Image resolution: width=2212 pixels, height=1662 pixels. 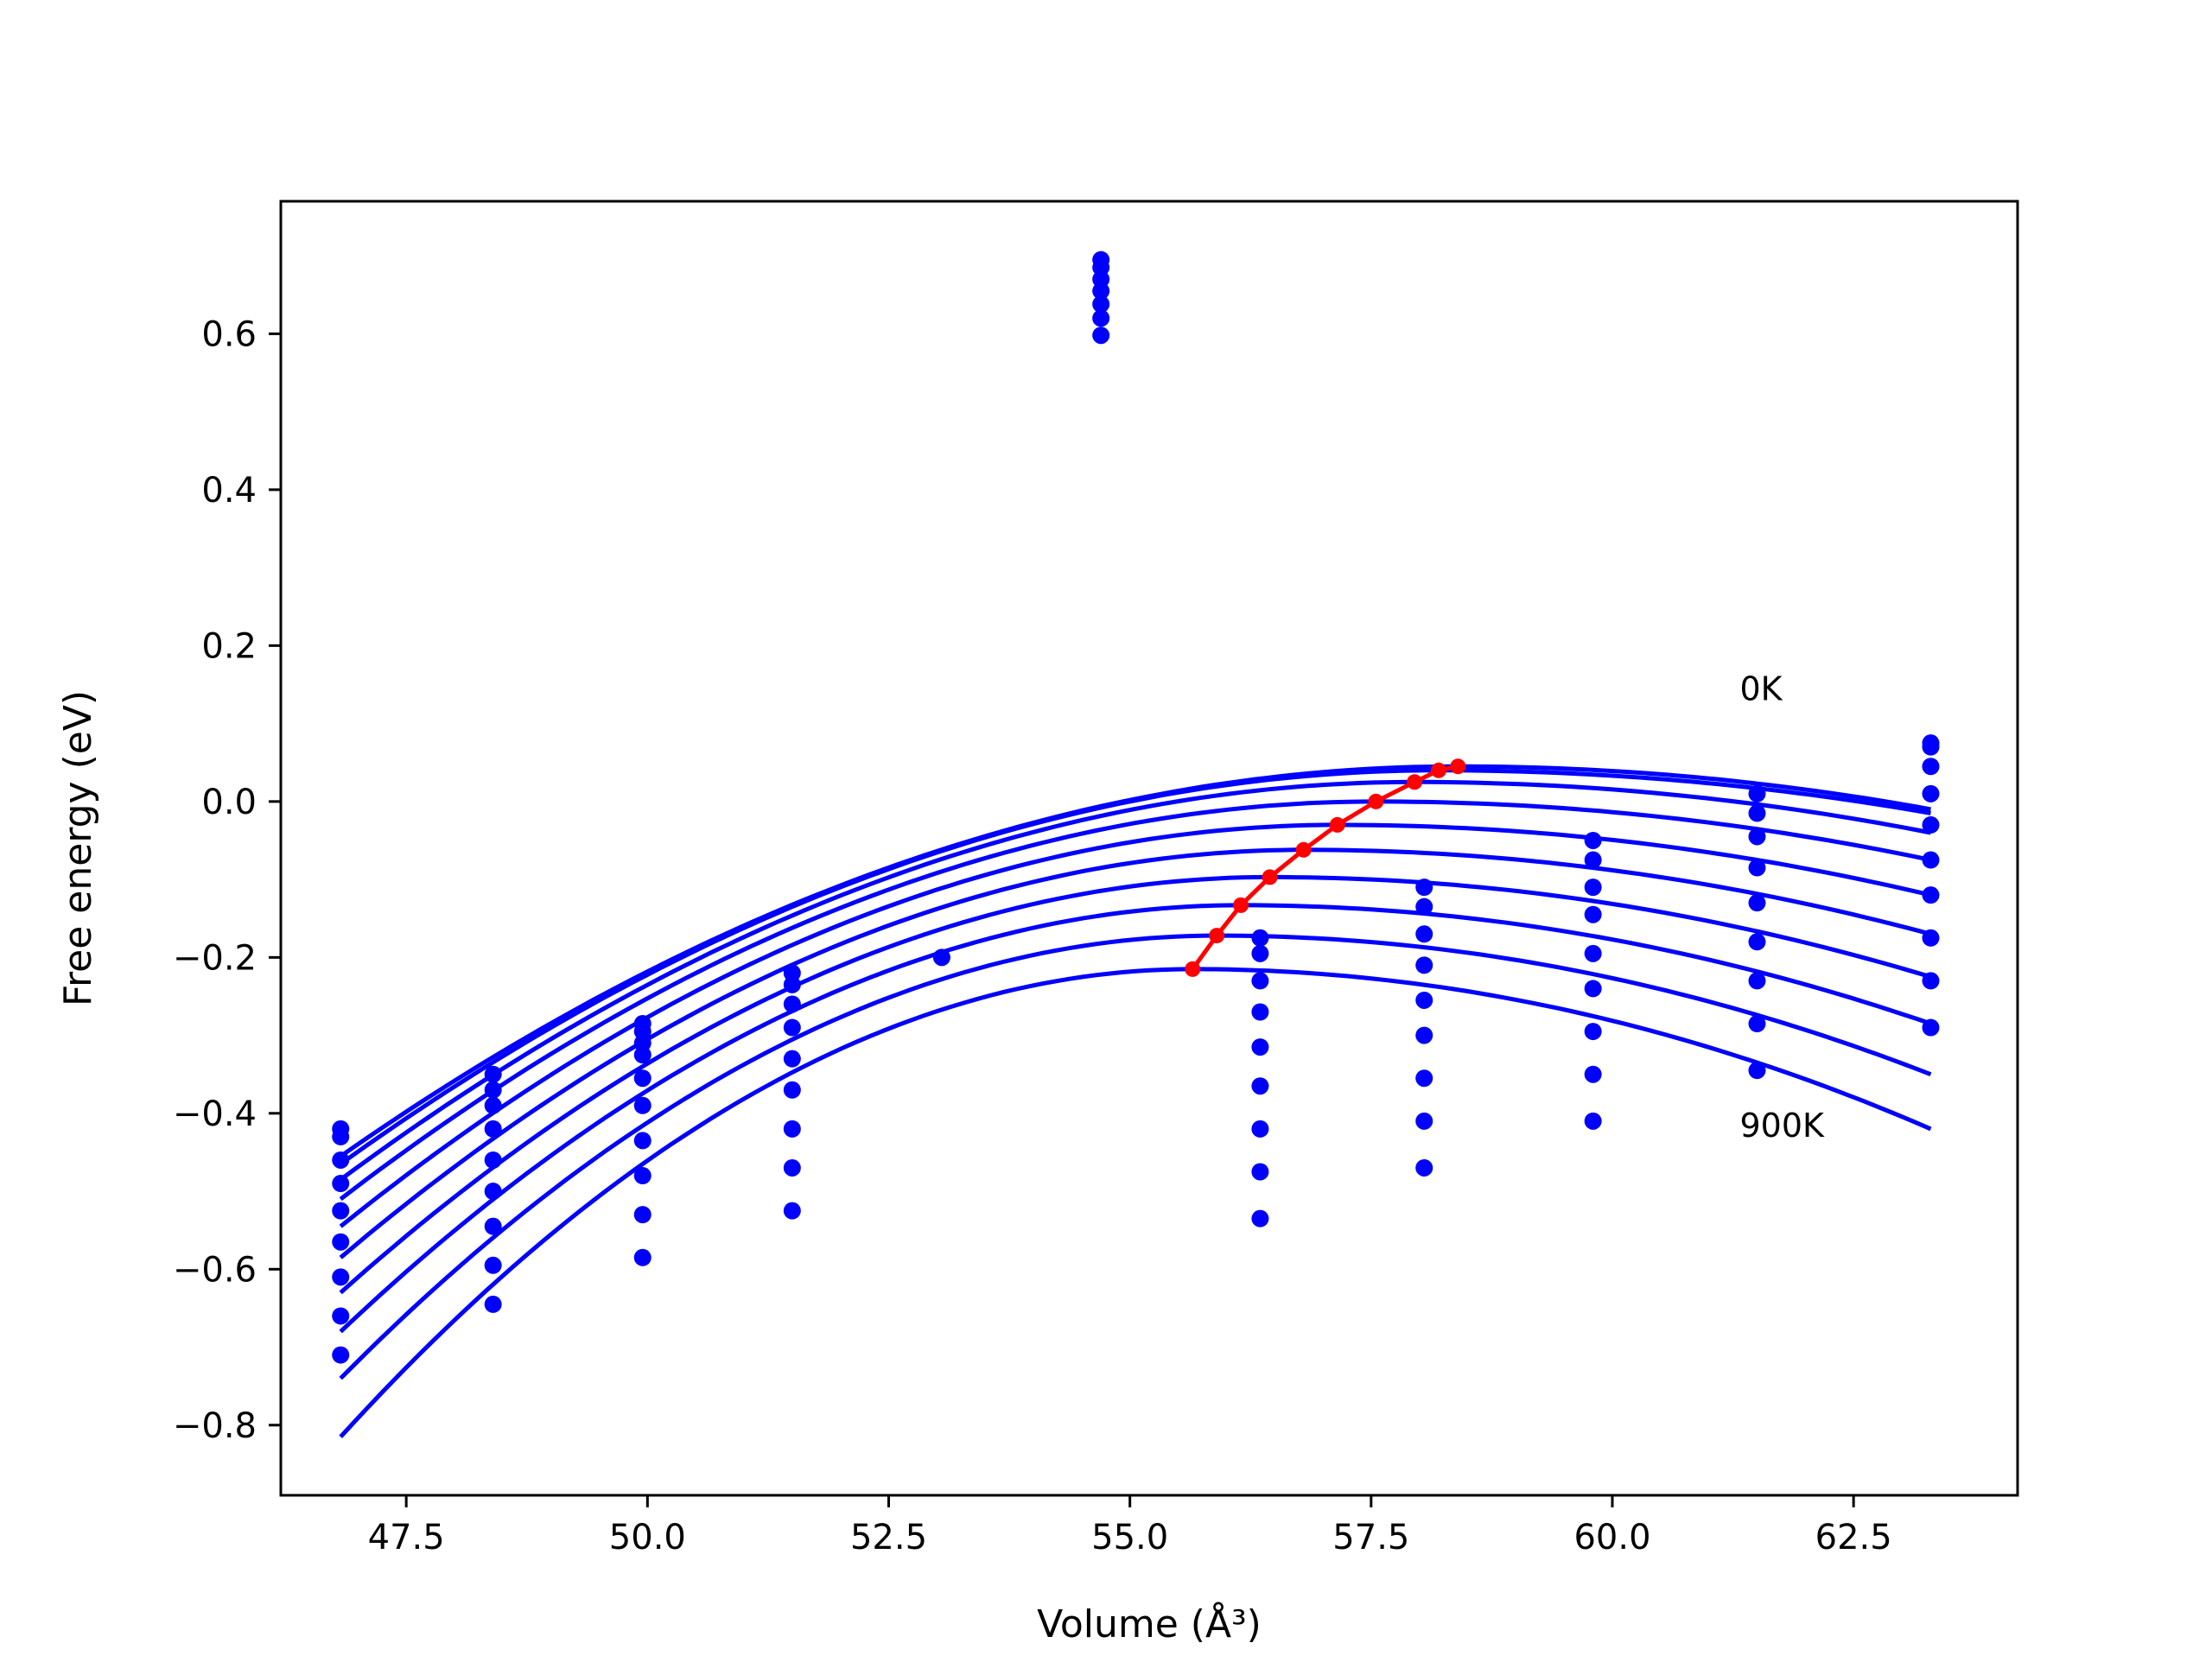 What do you see at coordinates (647, 1537) in the screenshot?
I see `x-tick-label: 50.0` at bounding box center [647, 1537].